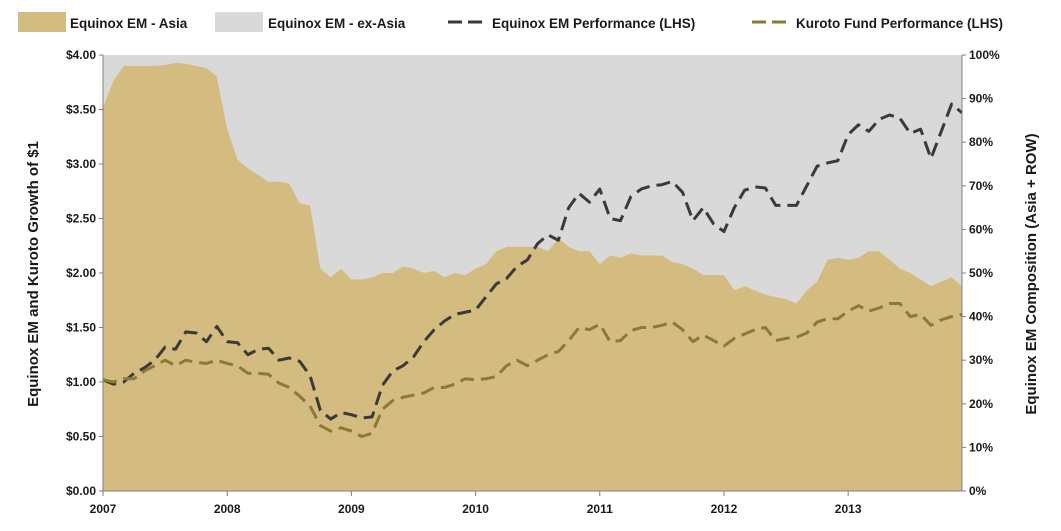 Image resolution: width=1061 pixels, height=531 pixels. I want to click on y-axis-right-title: Equinox EM Composition (Asia + ROW), so click(1031, 273).